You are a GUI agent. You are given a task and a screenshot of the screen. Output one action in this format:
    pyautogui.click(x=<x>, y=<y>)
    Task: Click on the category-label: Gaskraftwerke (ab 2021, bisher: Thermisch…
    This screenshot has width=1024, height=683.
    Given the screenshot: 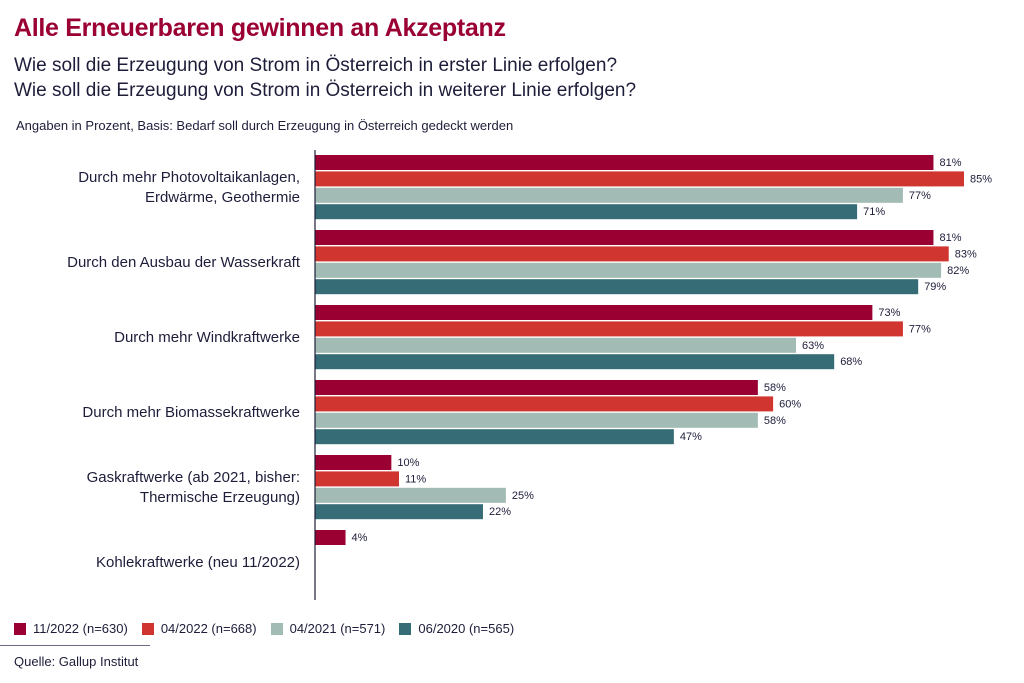 What is the action you would take?
    pyautogui.click(x=193, y=487)
    